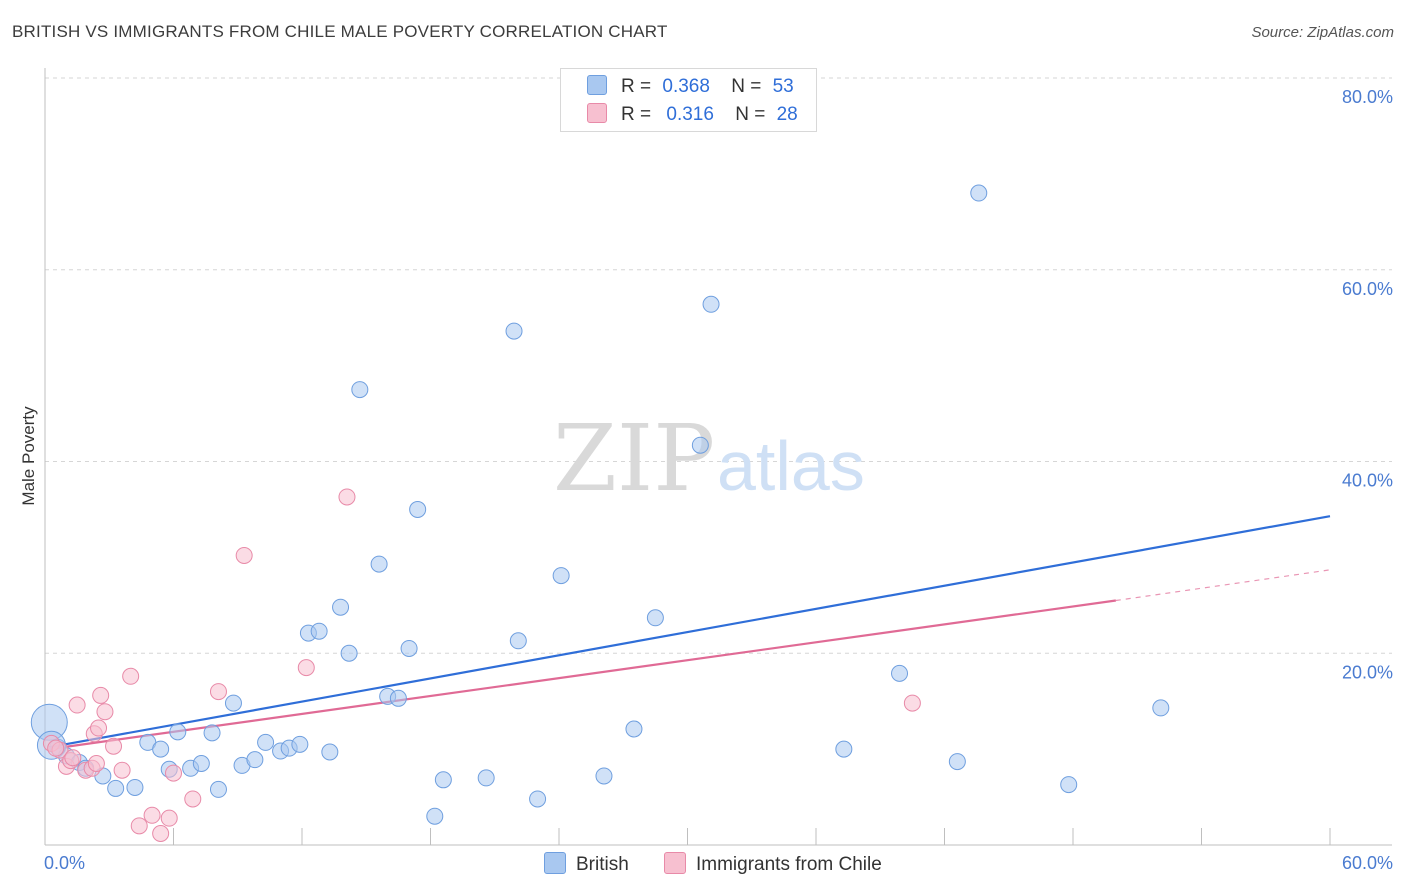 The image size is (1406, 892). Describe the element at coordinates (746, 86) in the screenshot. I see `british-n-label: N =` at that location.